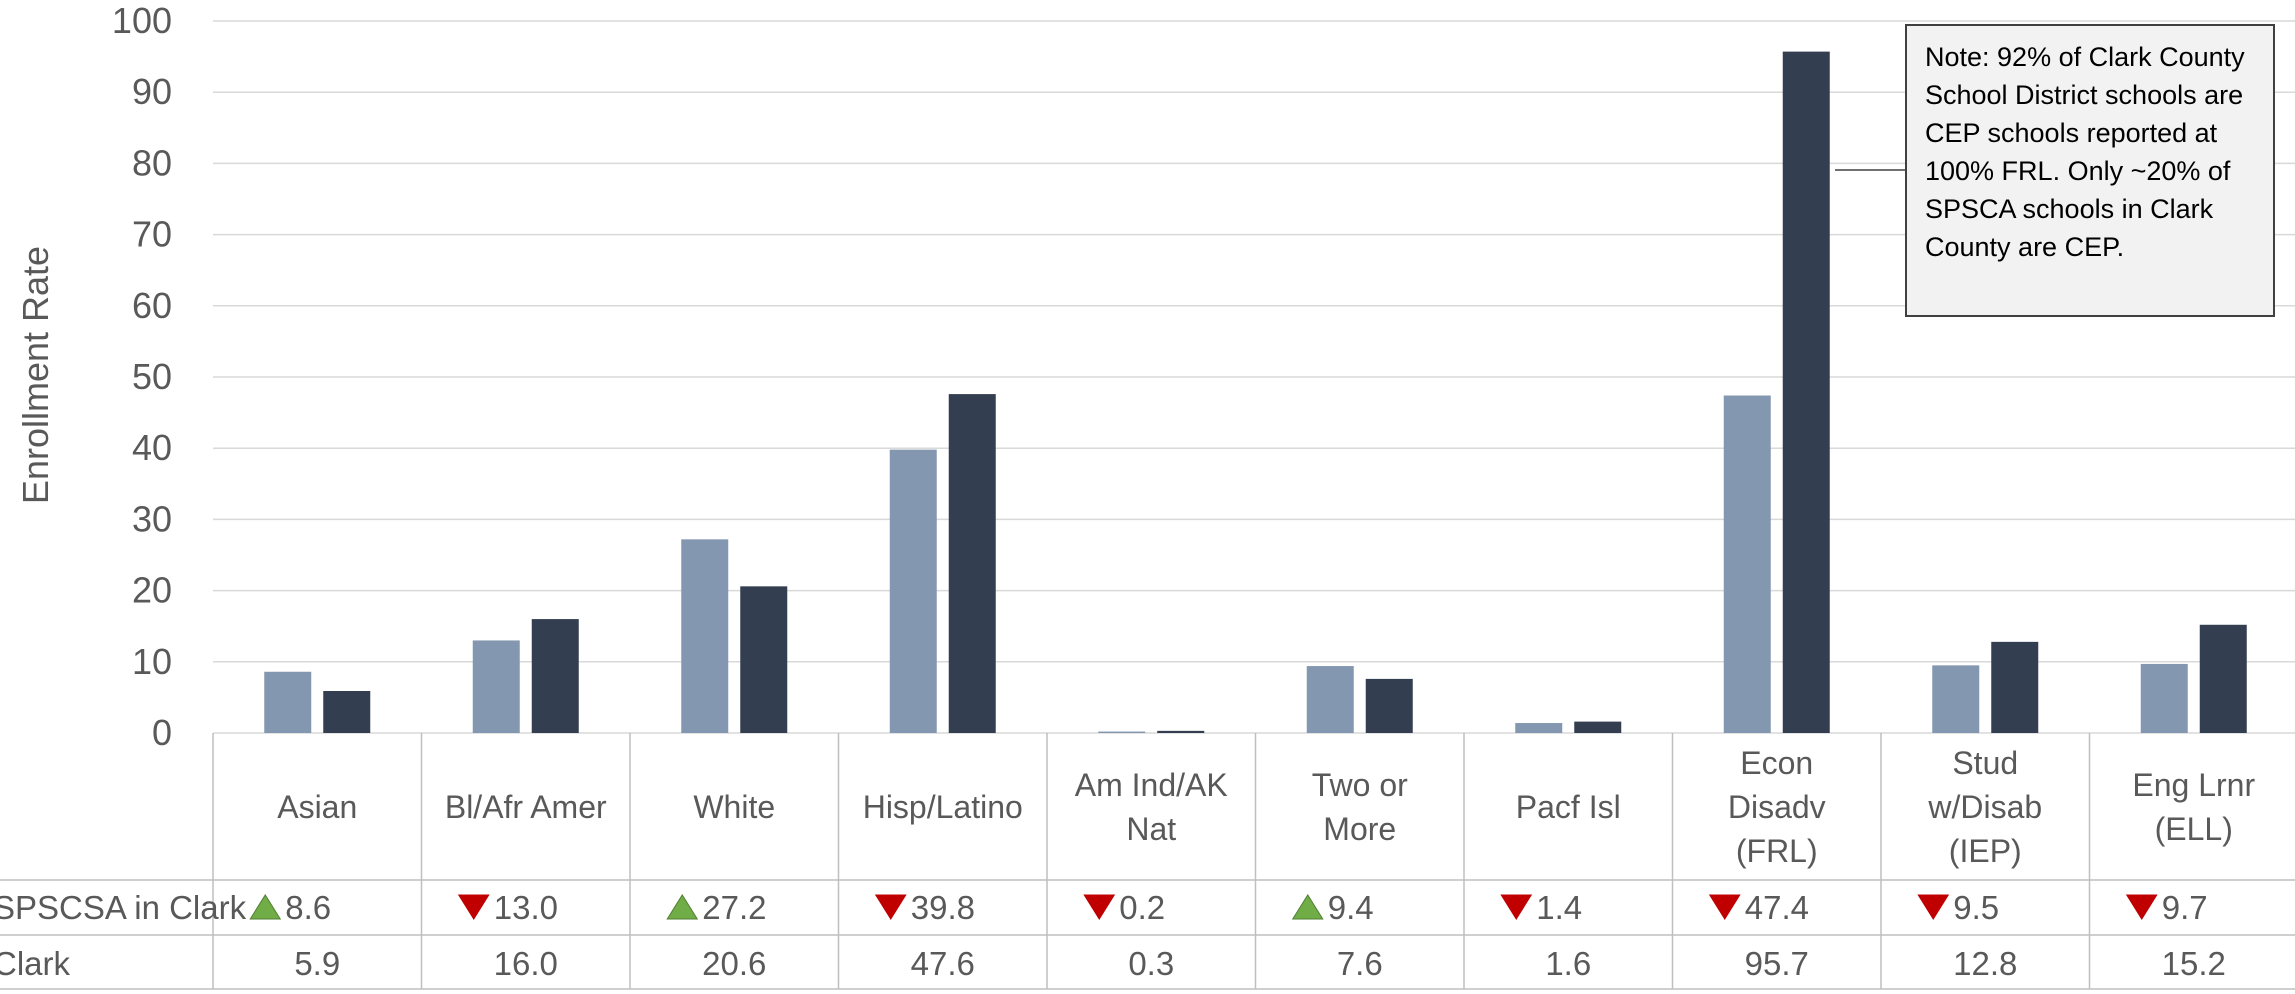  What do you see at coordinates (142, 20) in the screenshot?
I see `y-tick-label: 100` at bounding box center [142, 20].